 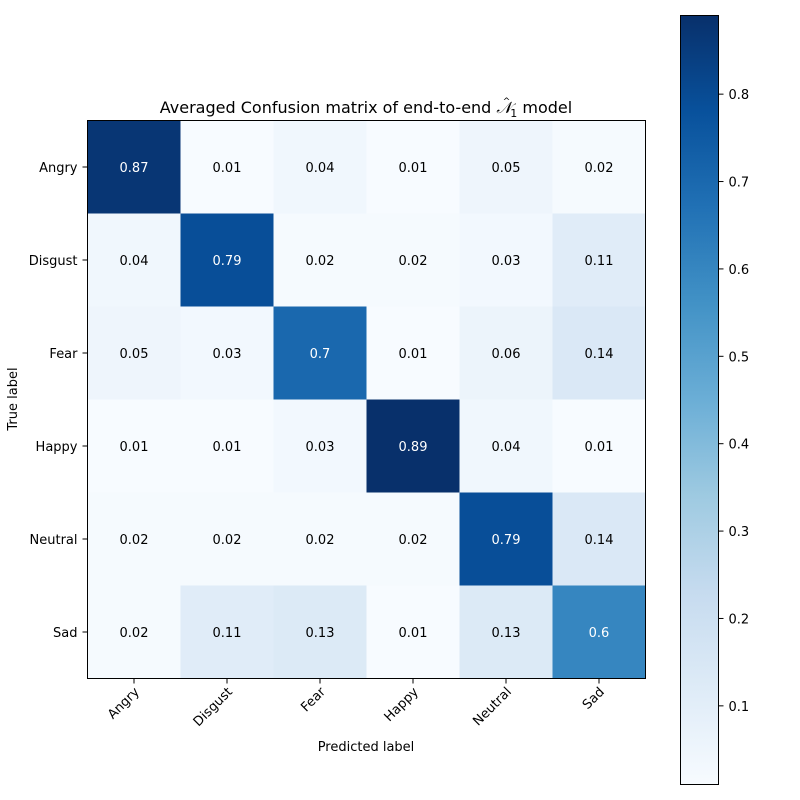 I want to click on y-tick-label: Disgust, so click(x=53, y=261).